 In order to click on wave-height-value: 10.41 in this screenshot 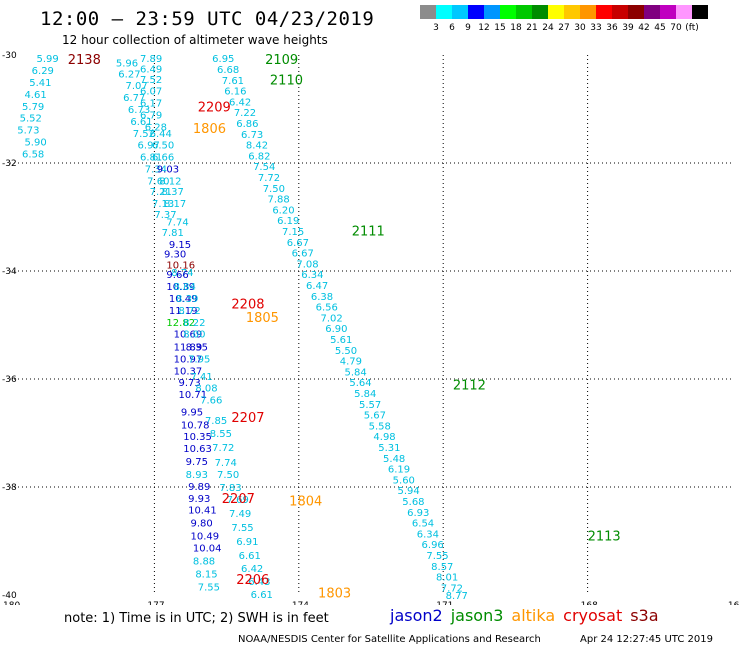, I will do `click(202, 511)`.